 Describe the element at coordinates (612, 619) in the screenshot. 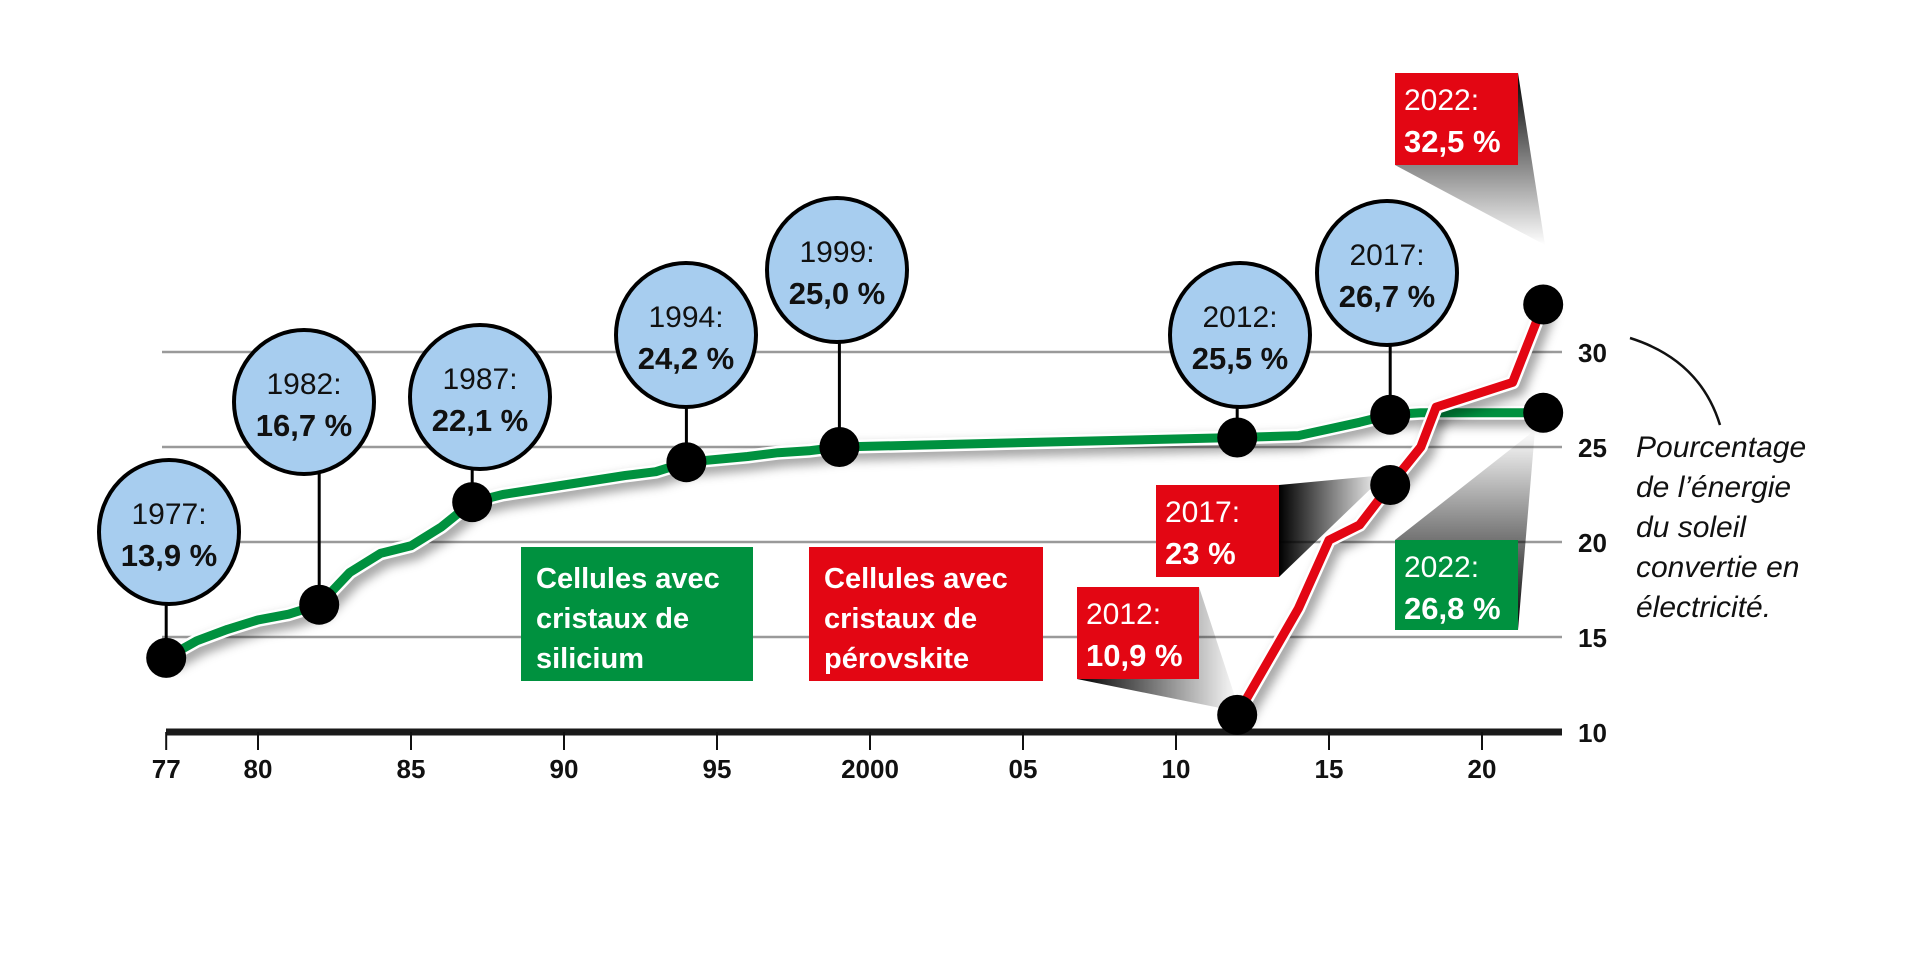

I see `legend-silicium-line: cristaux de` at that location.